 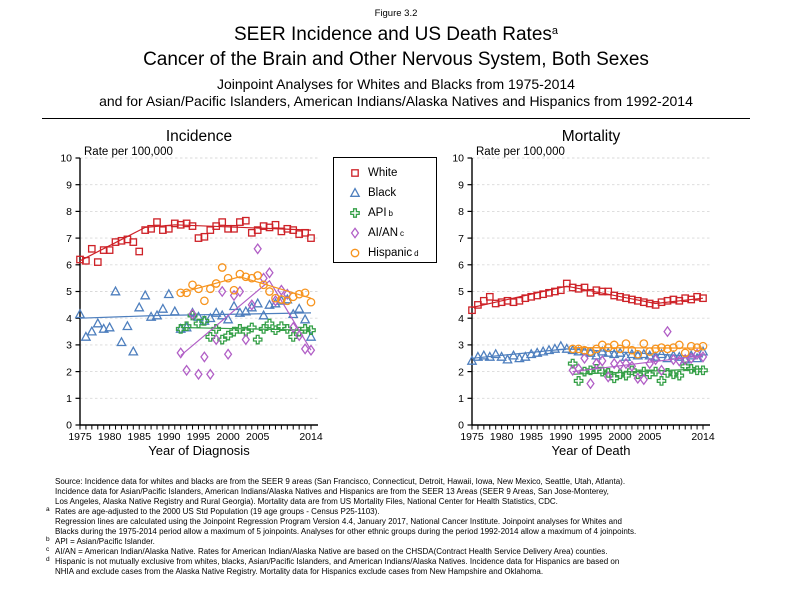 I want to click on footnote-line: b API = Asian/Pacific Islander., so click(x=406, y=541).